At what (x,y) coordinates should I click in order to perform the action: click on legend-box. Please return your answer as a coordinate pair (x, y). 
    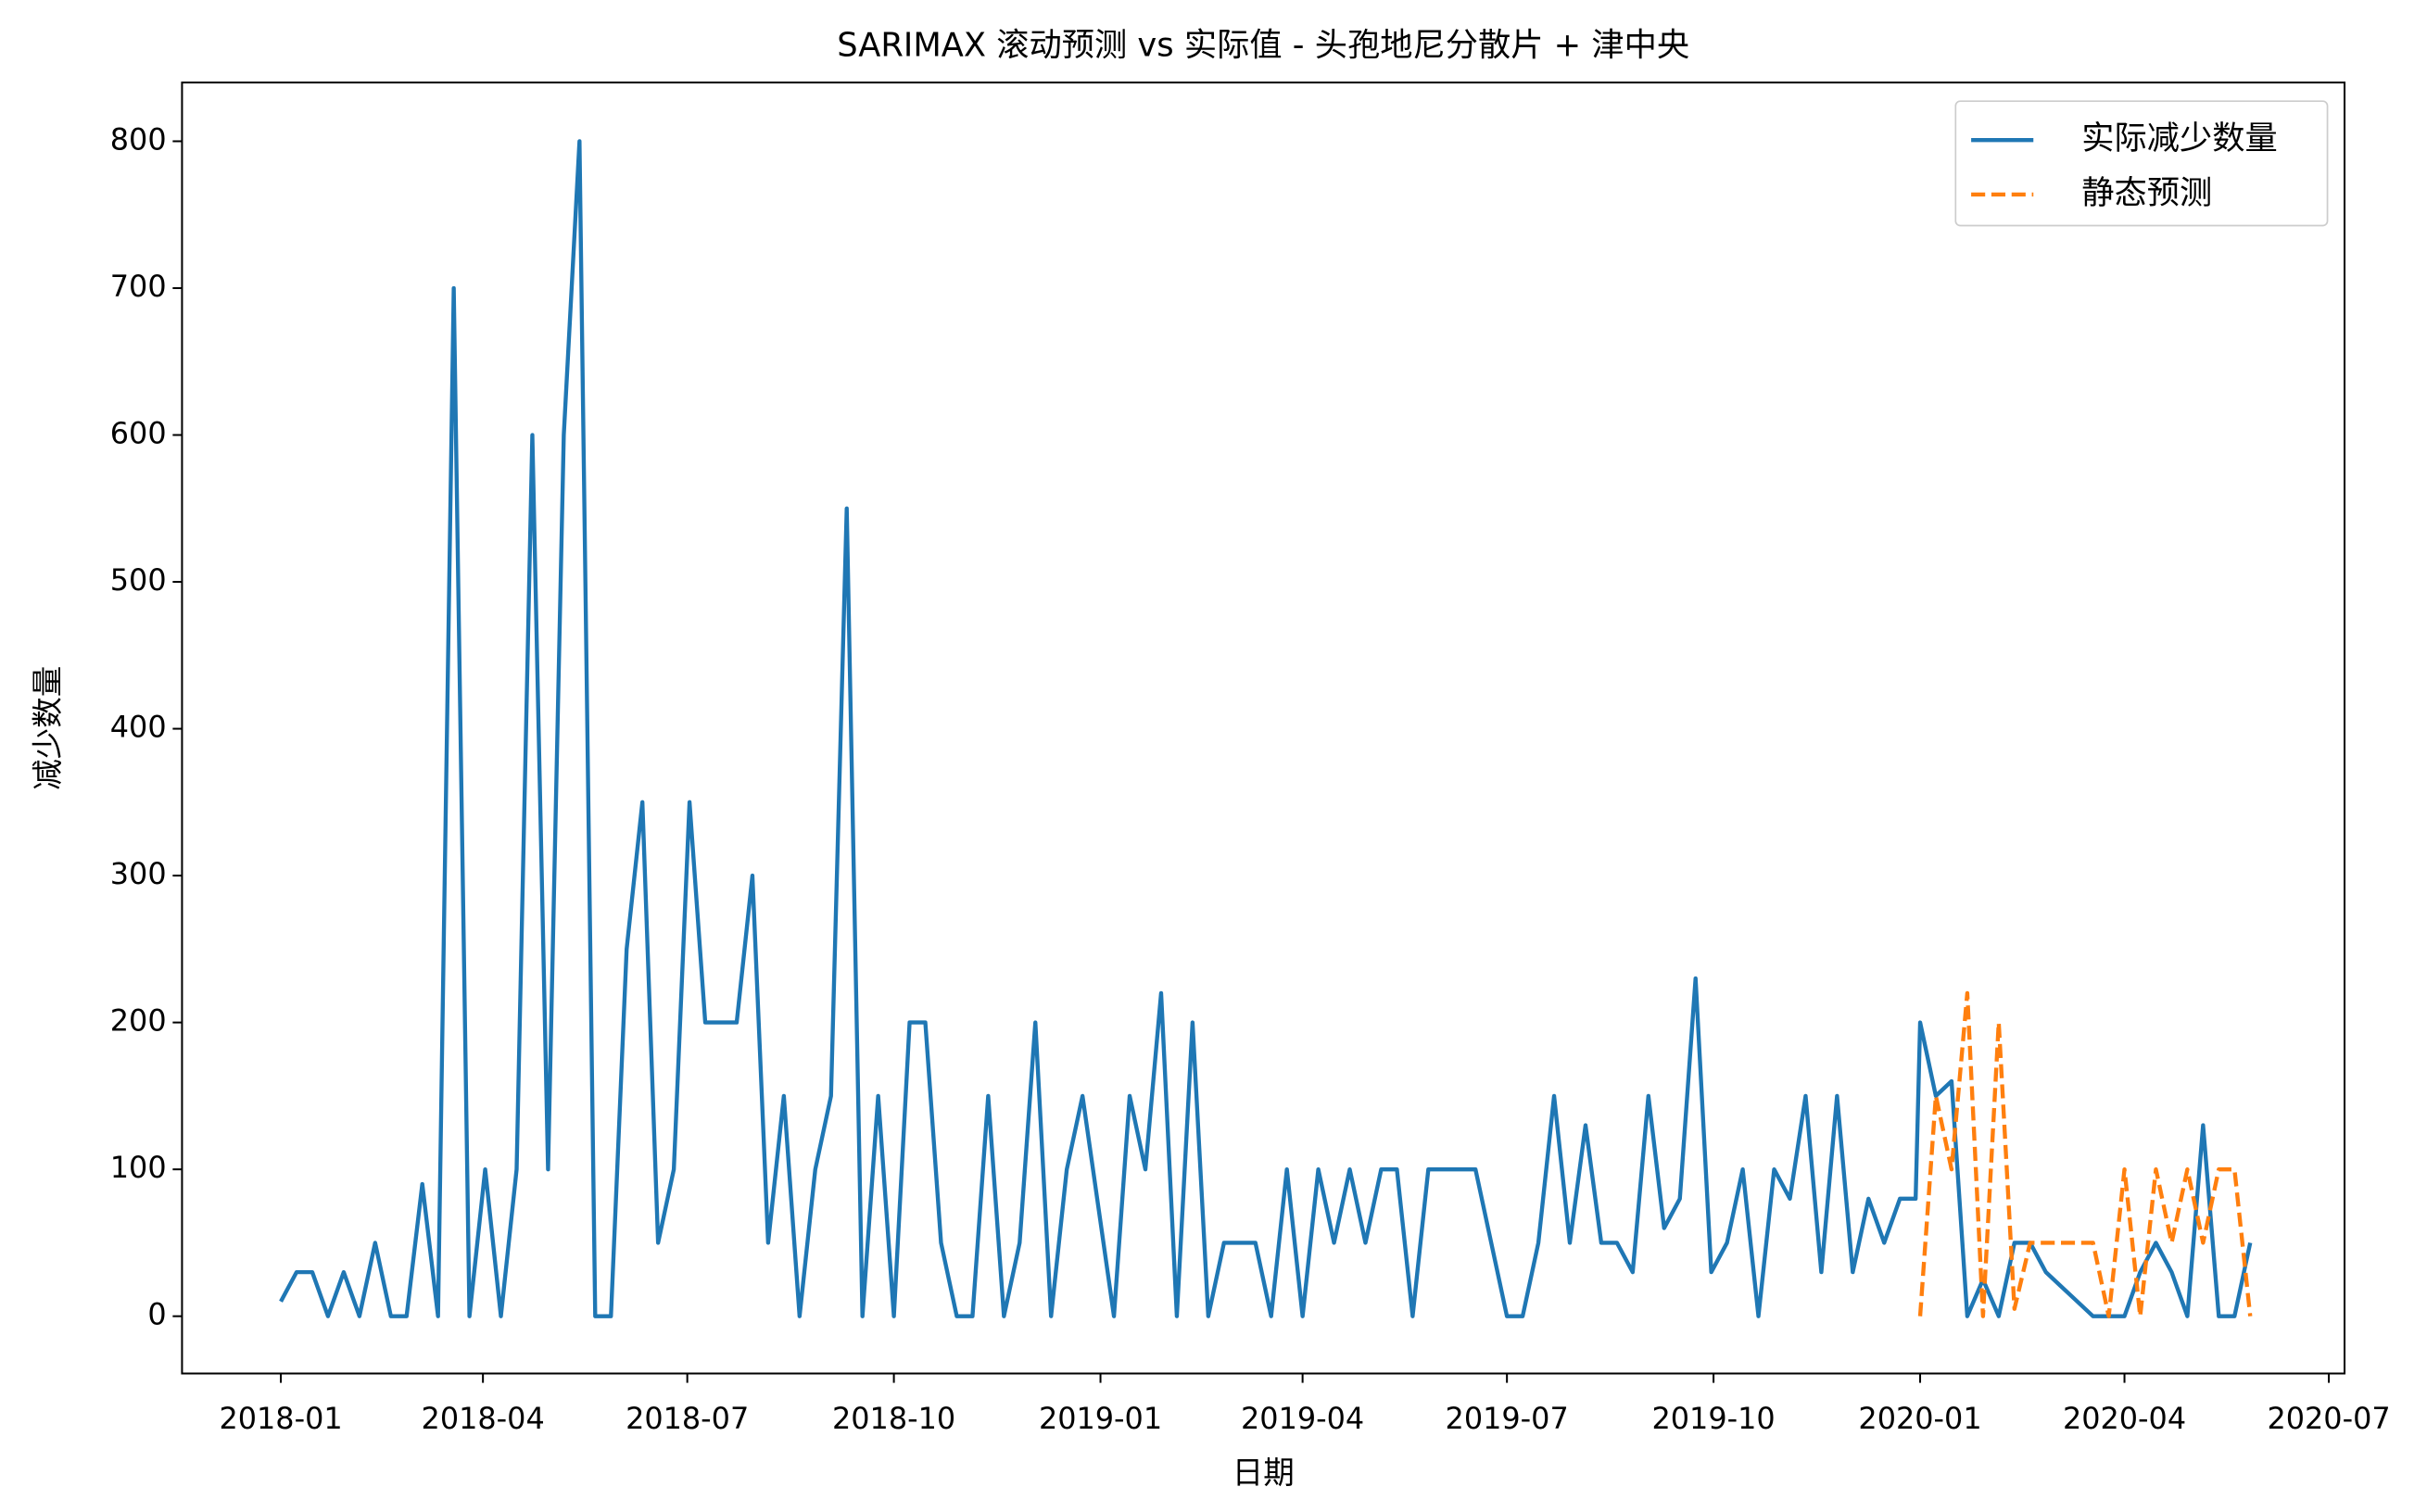
    Looking at the image, I should click on (2141, 163).